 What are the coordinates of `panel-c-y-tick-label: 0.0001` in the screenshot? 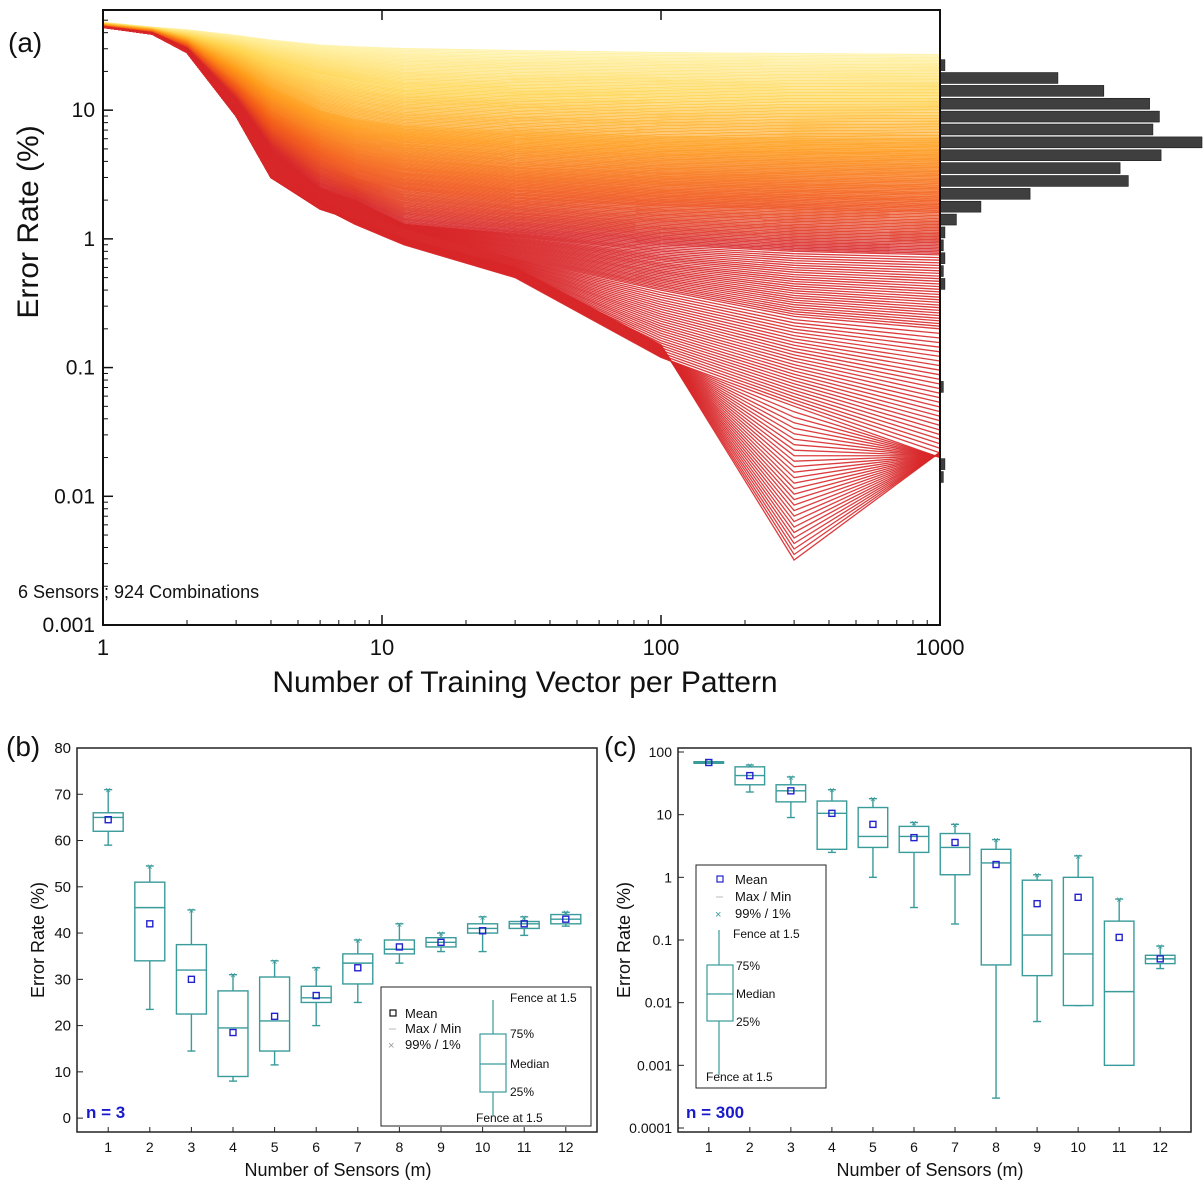 It's located at (650, 1128).